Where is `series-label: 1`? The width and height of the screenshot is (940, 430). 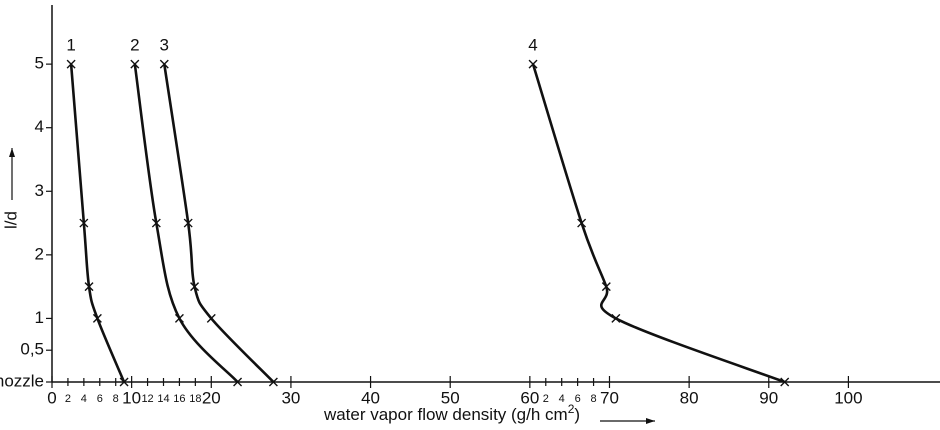 series-label: 1 is located at coordinates (70, 45).